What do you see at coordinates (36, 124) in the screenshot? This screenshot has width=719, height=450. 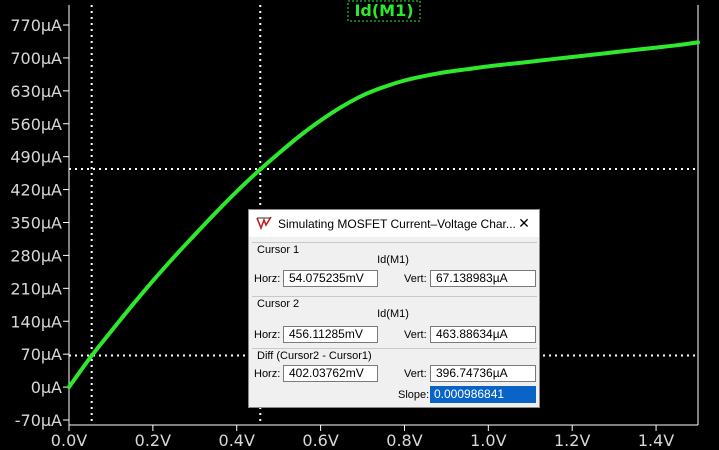 I see `y-tick-label: 560µA` at bounding box center [36, 124].